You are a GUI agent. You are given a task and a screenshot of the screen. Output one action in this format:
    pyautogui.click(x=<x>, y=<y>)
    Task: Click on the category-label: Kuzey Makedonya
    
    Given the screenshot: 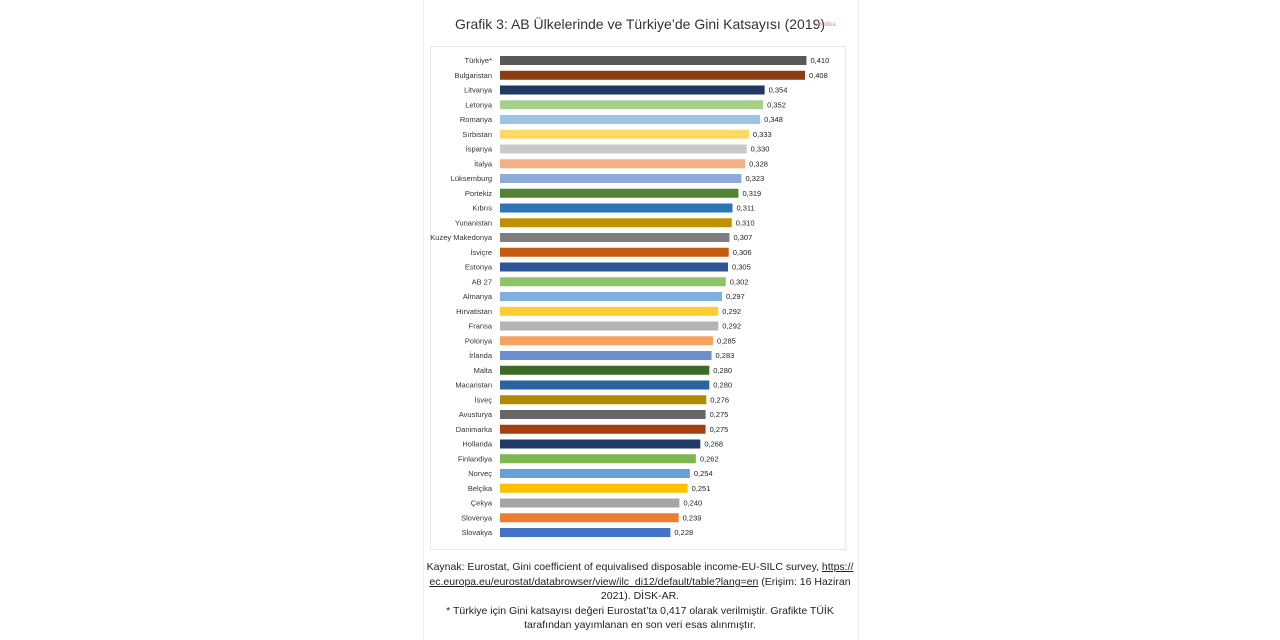 What is the action you would take?
    pyautogui.click(x=461, y=237)
    